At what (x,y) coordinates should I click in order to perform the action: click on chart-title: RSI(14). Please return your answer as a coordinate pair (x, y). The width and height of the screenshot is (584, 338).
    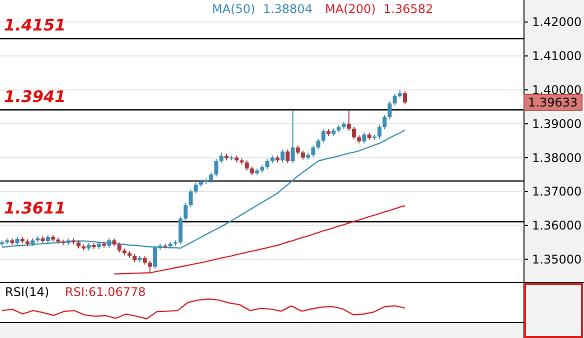
    Looking at the image, I should click on (27, 292).